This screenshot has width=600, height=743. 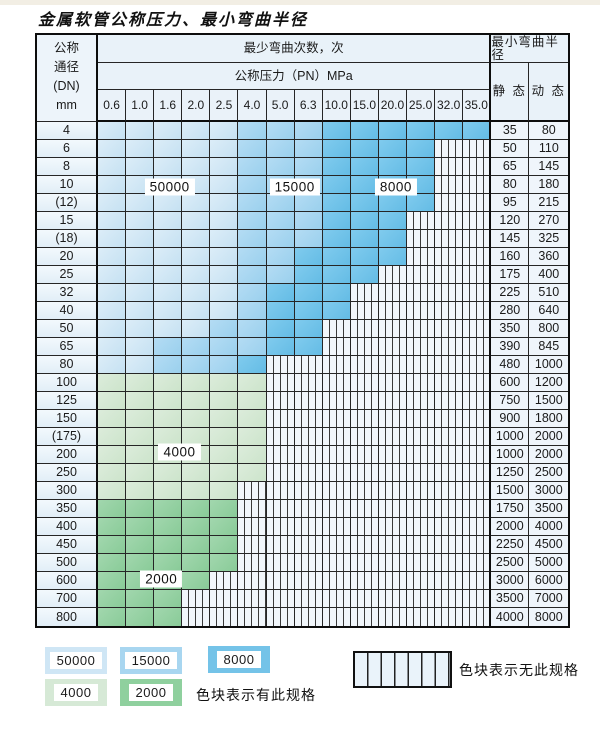 I want to click on dn-cell: 4, so click(x=67, y=131).